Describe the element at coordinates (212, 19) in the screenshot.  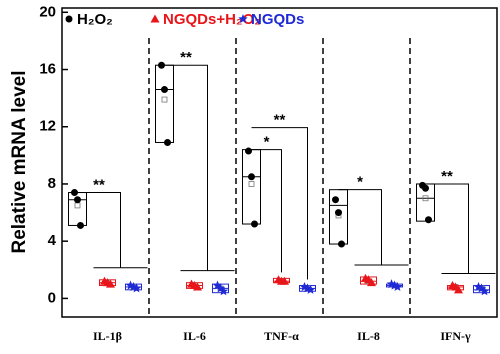
I see `legend-label: NGQDs+H₂O₂` at that location.